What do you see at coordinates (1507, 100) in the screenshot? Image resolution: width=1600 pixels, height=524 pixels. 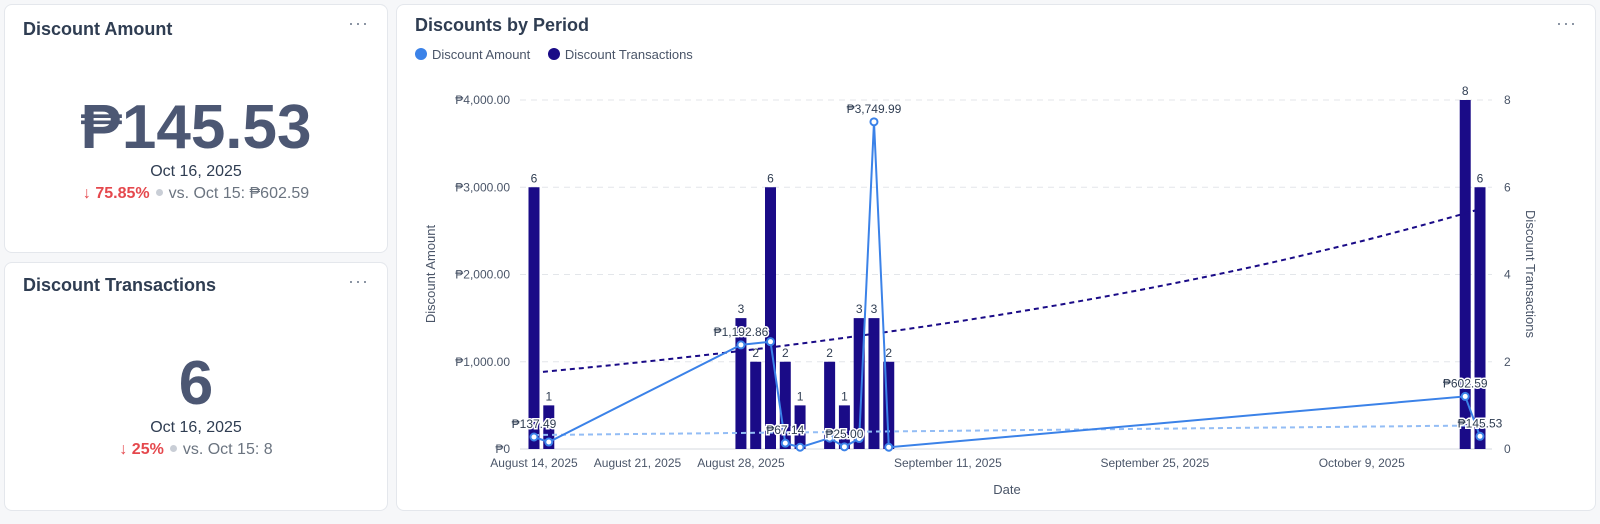 I see `y2-tick-label: 8` at bounding box center [1507, 100].